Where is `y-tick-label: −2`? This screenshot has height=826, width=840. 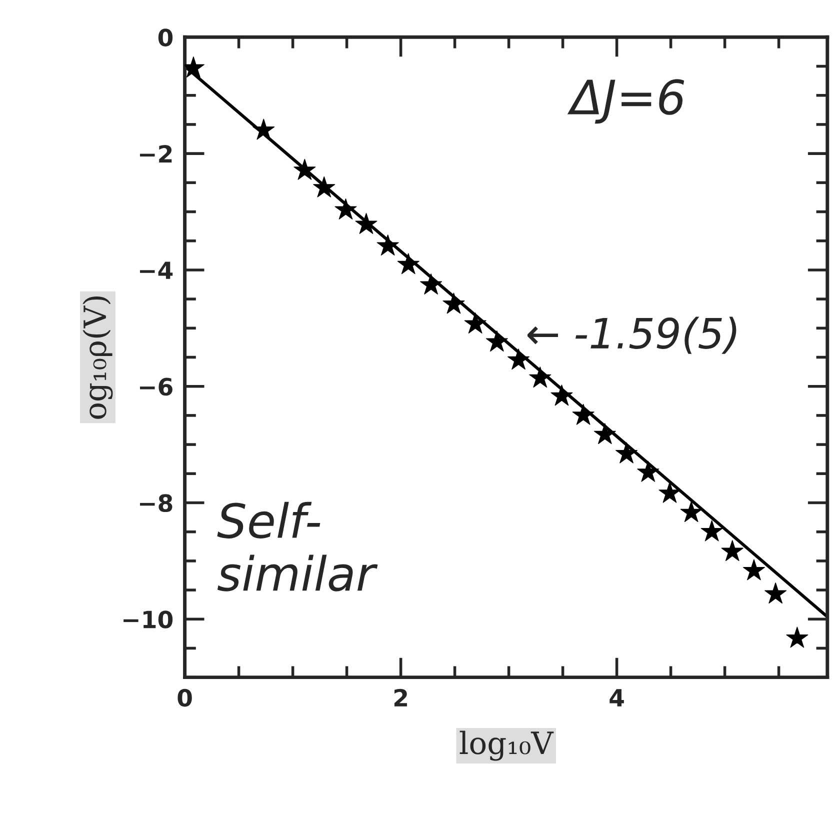
y-tick-label: −2 is located at coordinates (156, 154).